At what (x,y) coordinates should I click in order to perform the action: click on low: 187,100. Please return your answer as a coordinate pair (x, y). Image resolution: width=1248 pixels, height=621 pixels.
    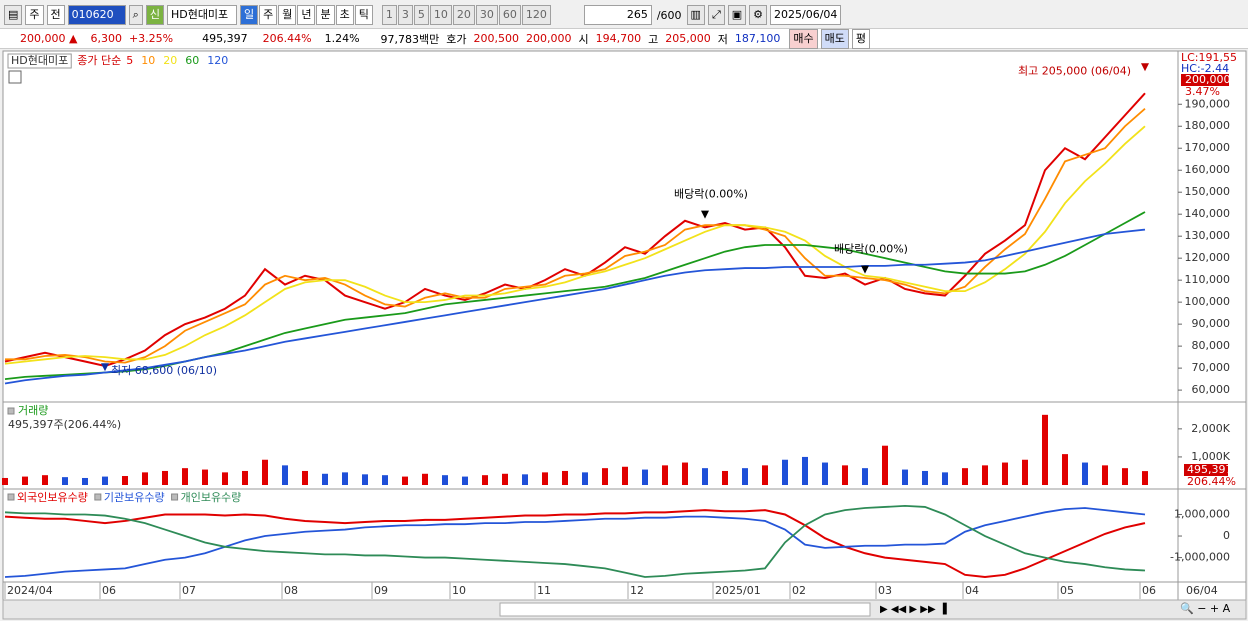
    Looking at the image, I should click on (757, 38).